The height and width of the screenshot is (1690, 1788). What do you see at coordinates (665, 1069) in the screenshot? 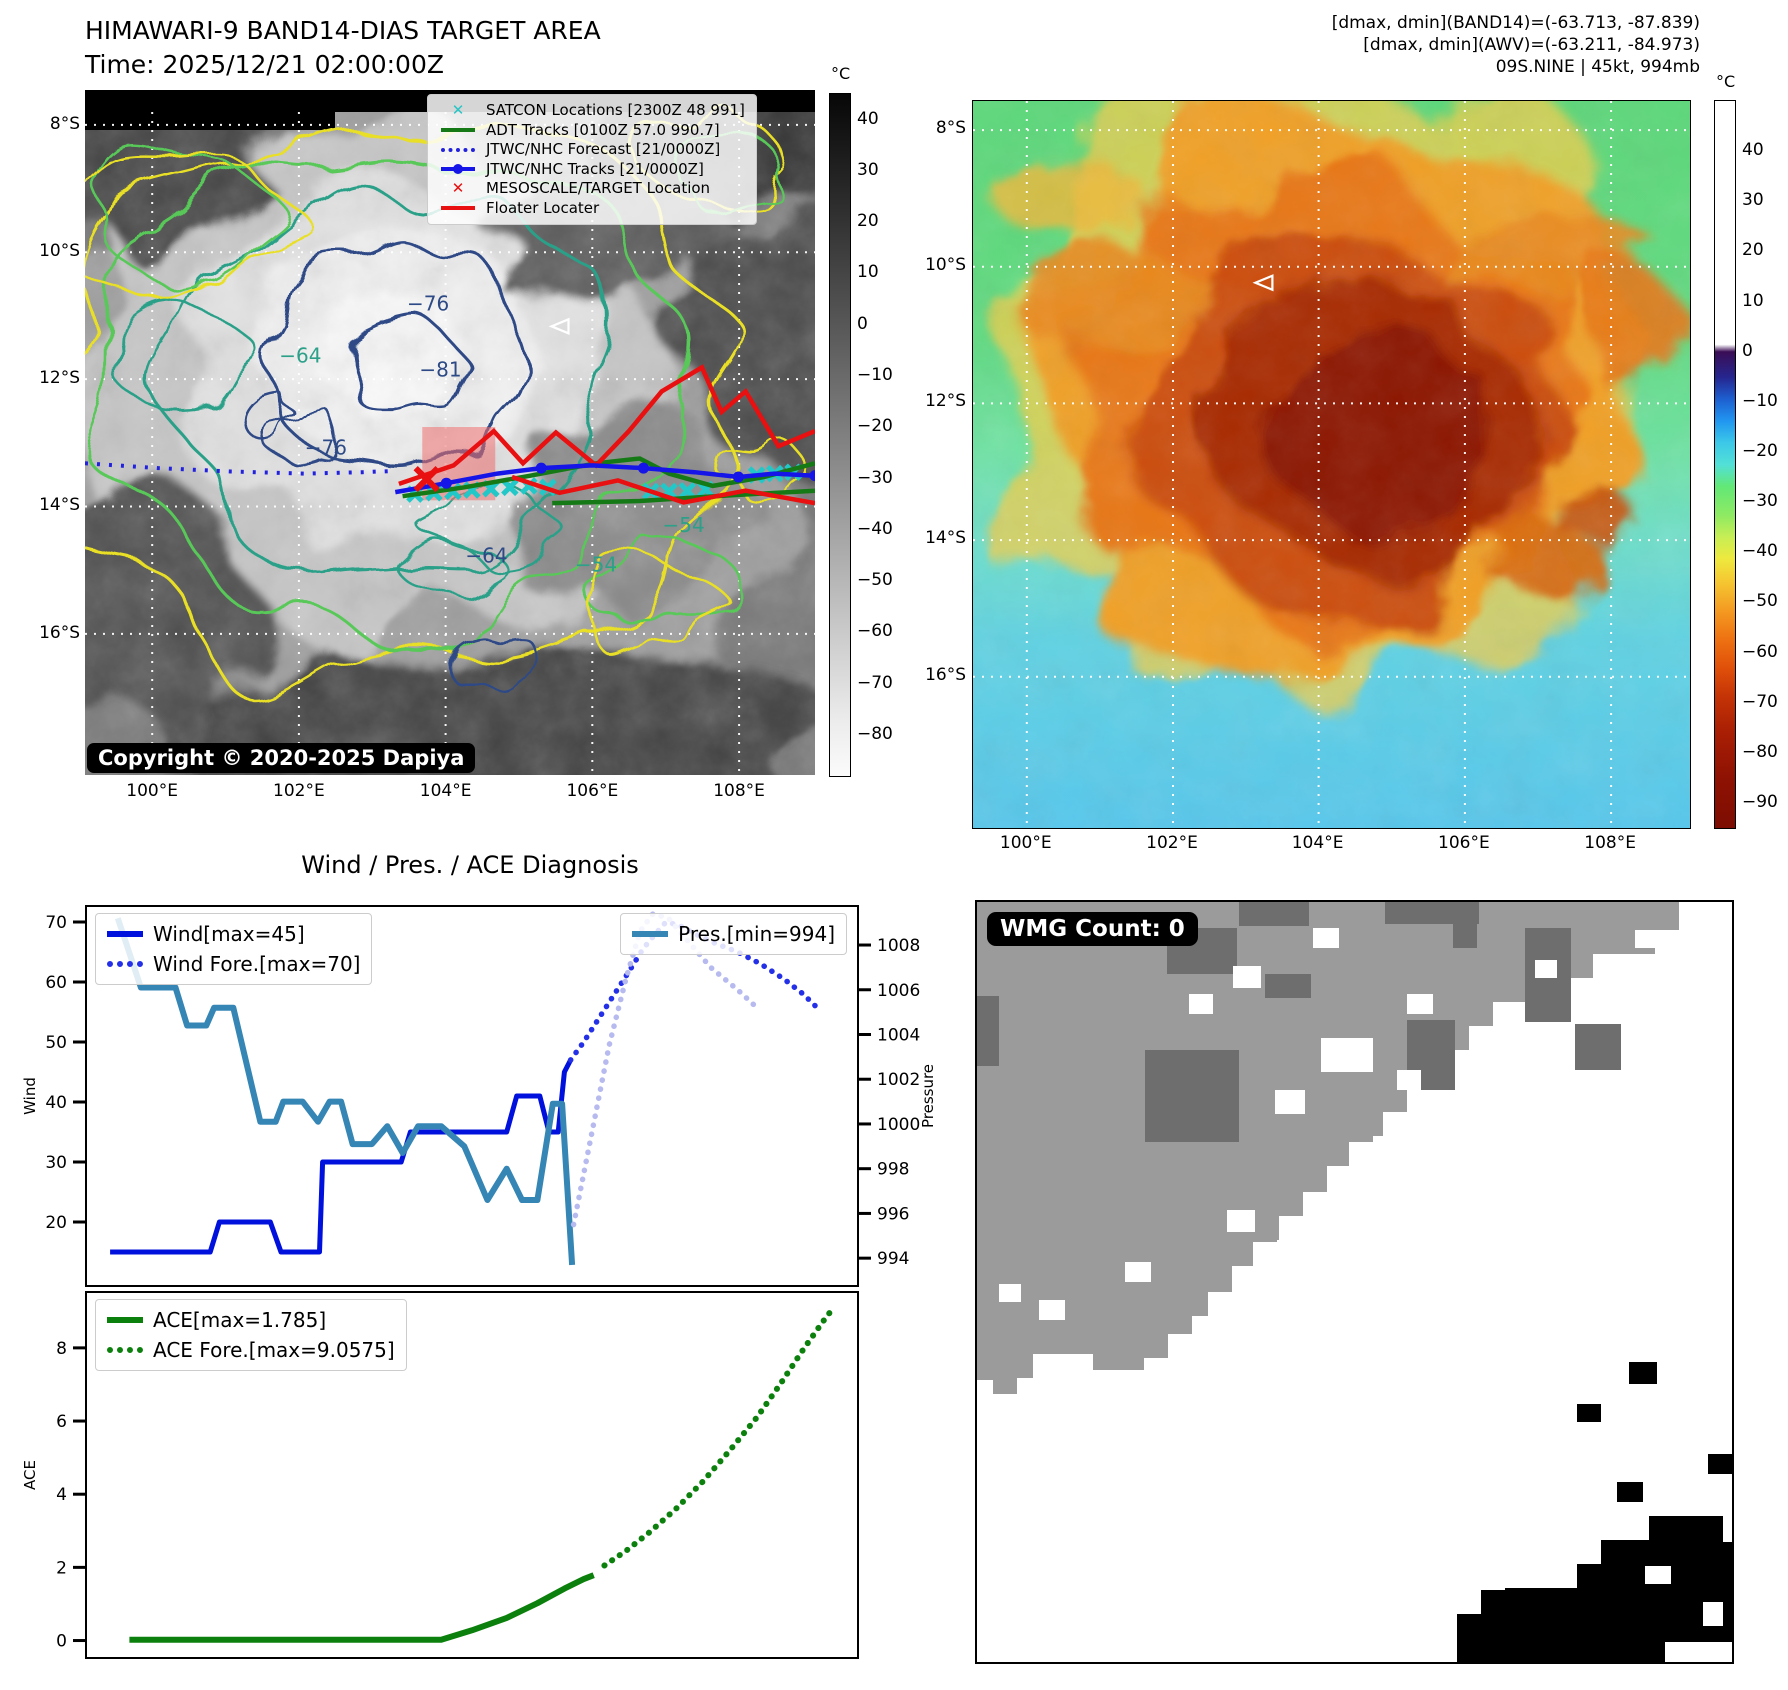
I see `series-pres-fore-` at bounding box center [665, 1069].